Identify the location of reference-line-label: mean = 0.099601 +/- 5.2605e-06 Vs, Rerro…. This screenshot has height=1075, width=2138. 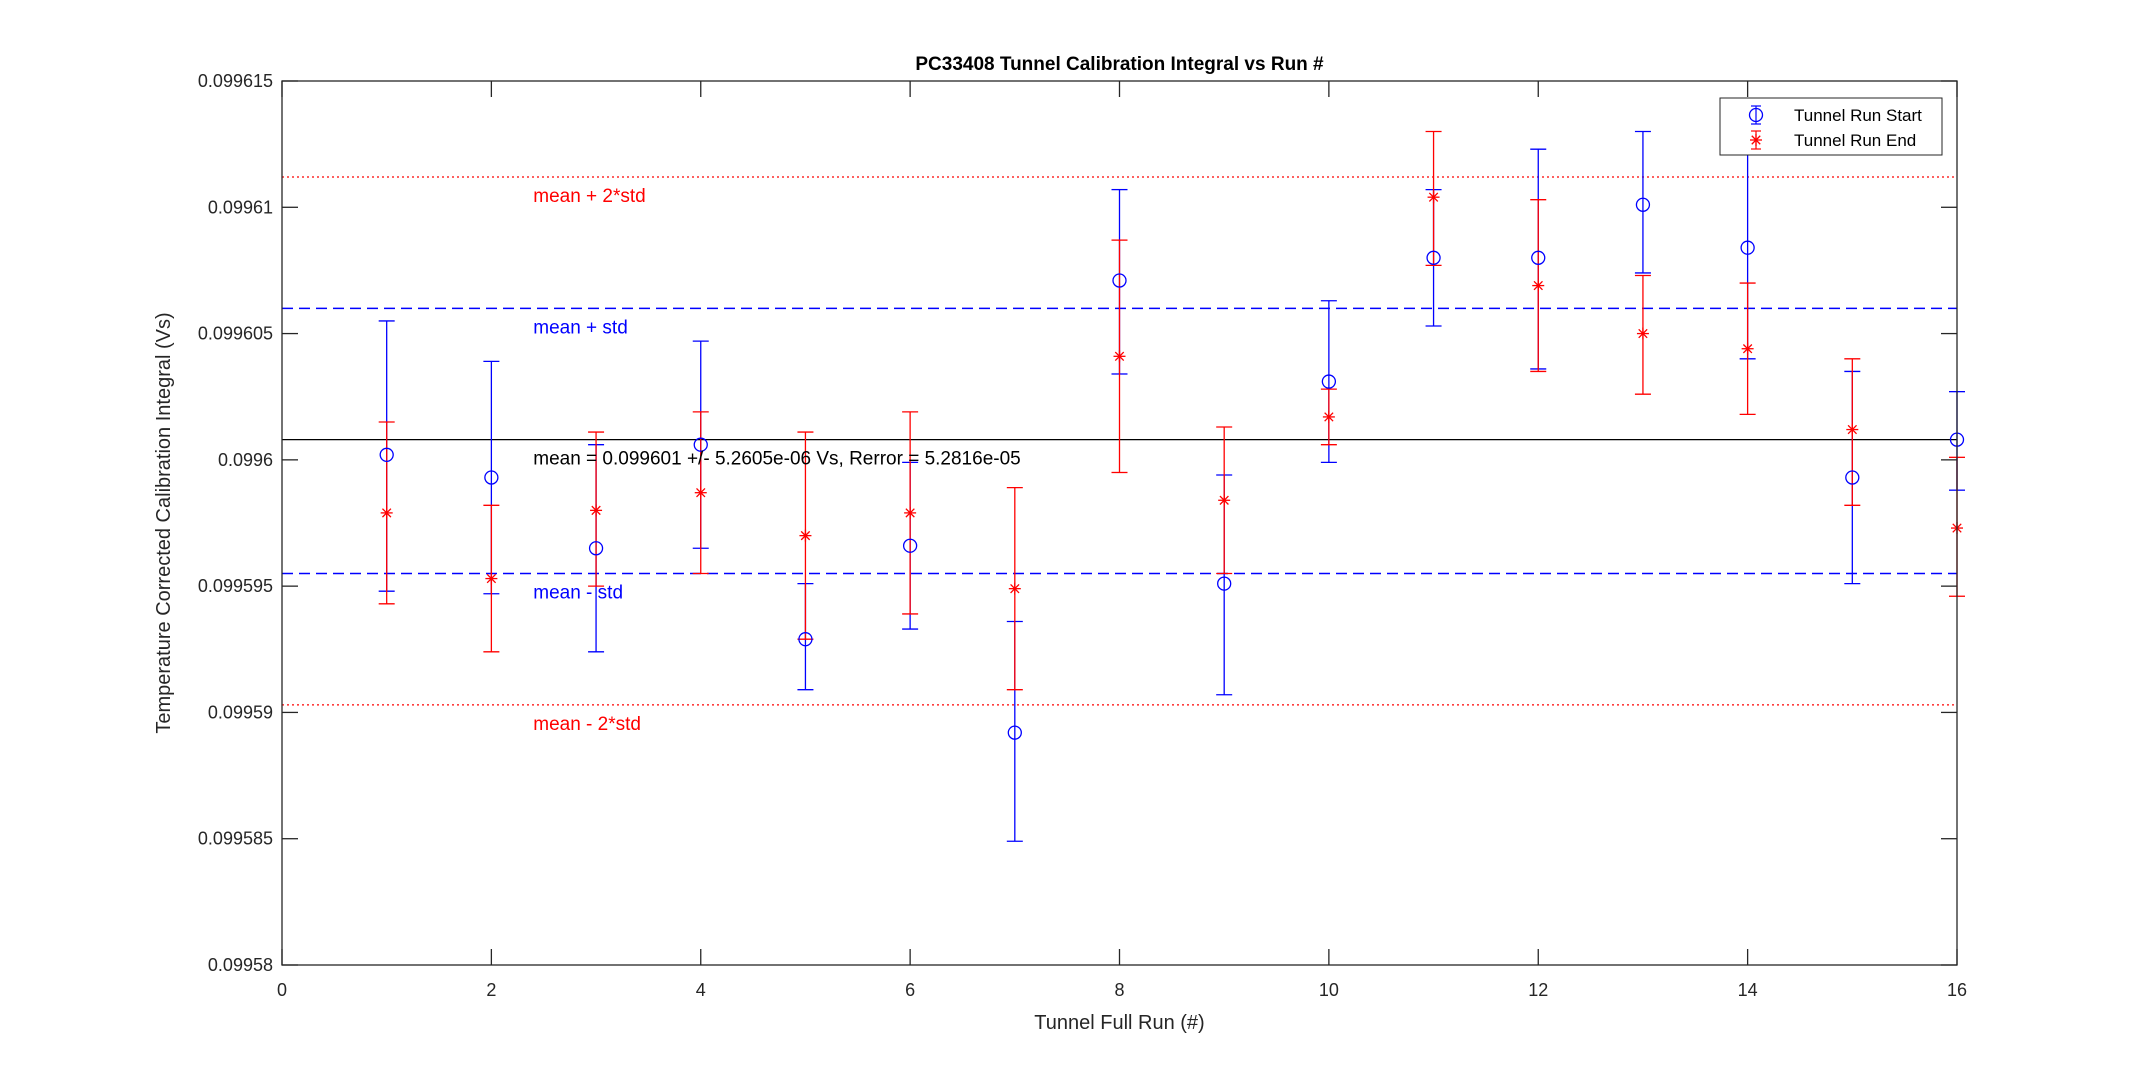
(776, 459).